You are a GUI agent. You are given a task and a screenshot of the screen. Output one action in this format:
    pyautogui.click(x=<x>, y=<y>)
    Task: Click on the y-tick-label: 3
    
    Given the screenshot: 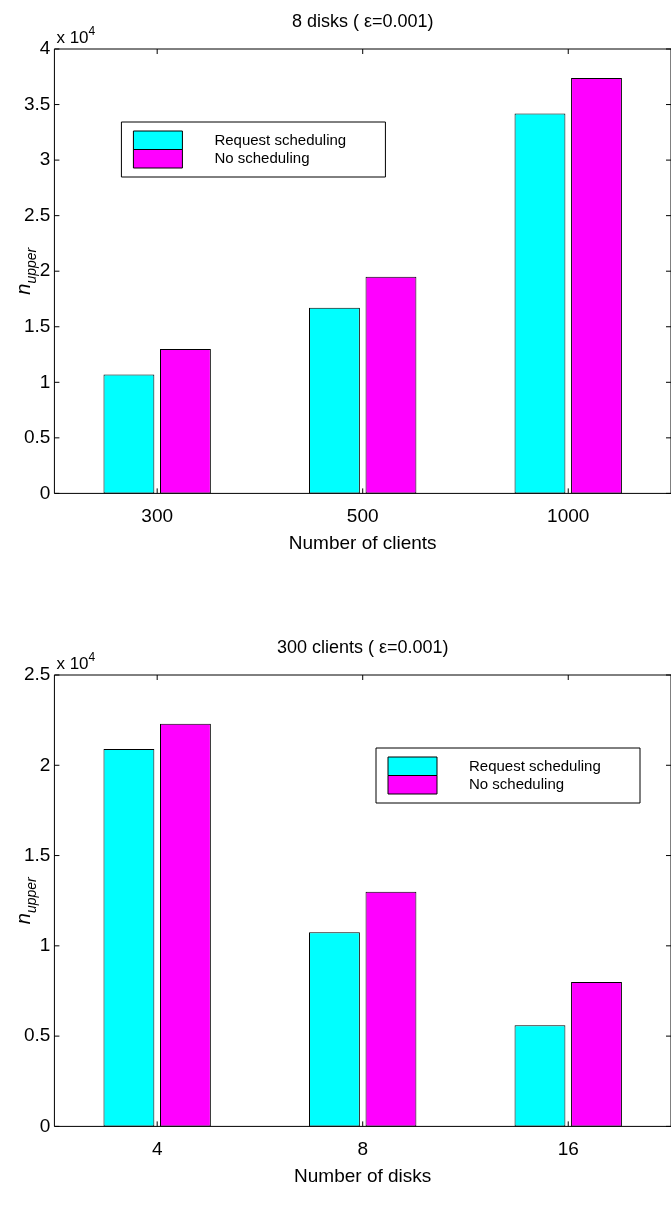 What is the action you would take?
    pyautogui.click(x=45, y=159)
    